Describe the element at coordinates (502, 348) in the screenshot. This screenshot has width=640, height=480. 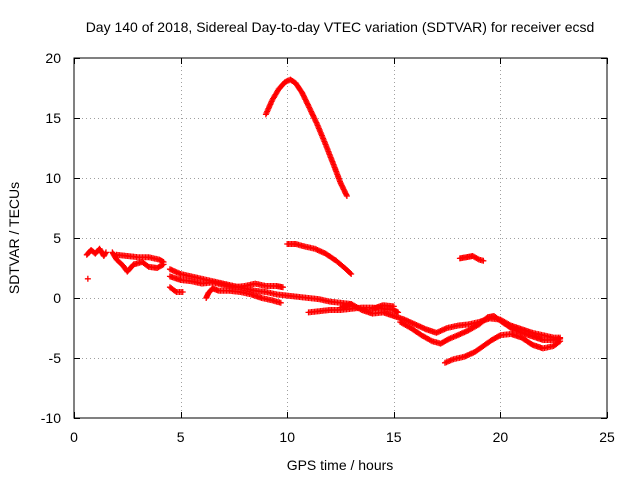
I see `series-arc-l` at that location.